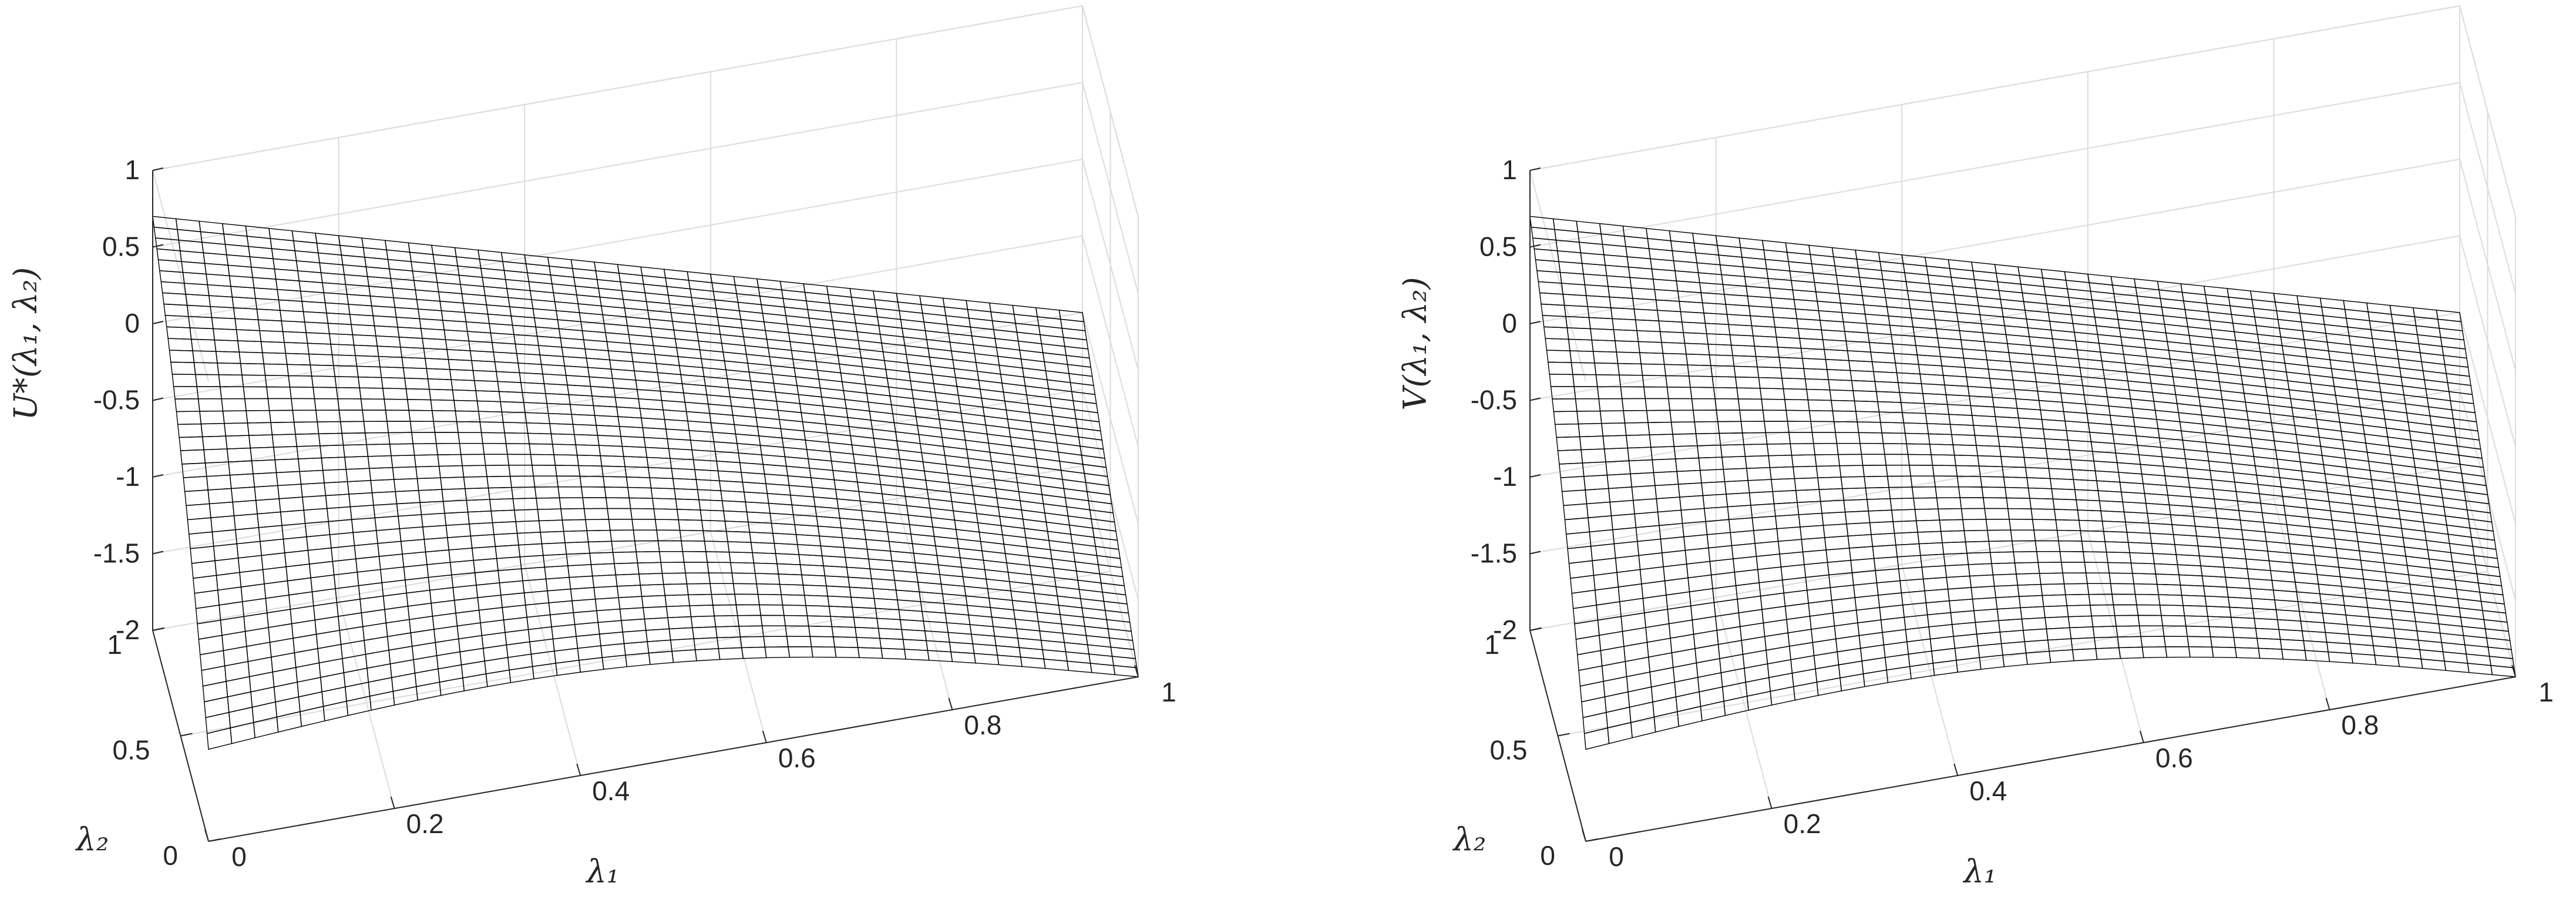 This screenshot has height=923, width=2576. I want to click on z-axis-label: U*(λ₁, λ₂), so click(26, 344).